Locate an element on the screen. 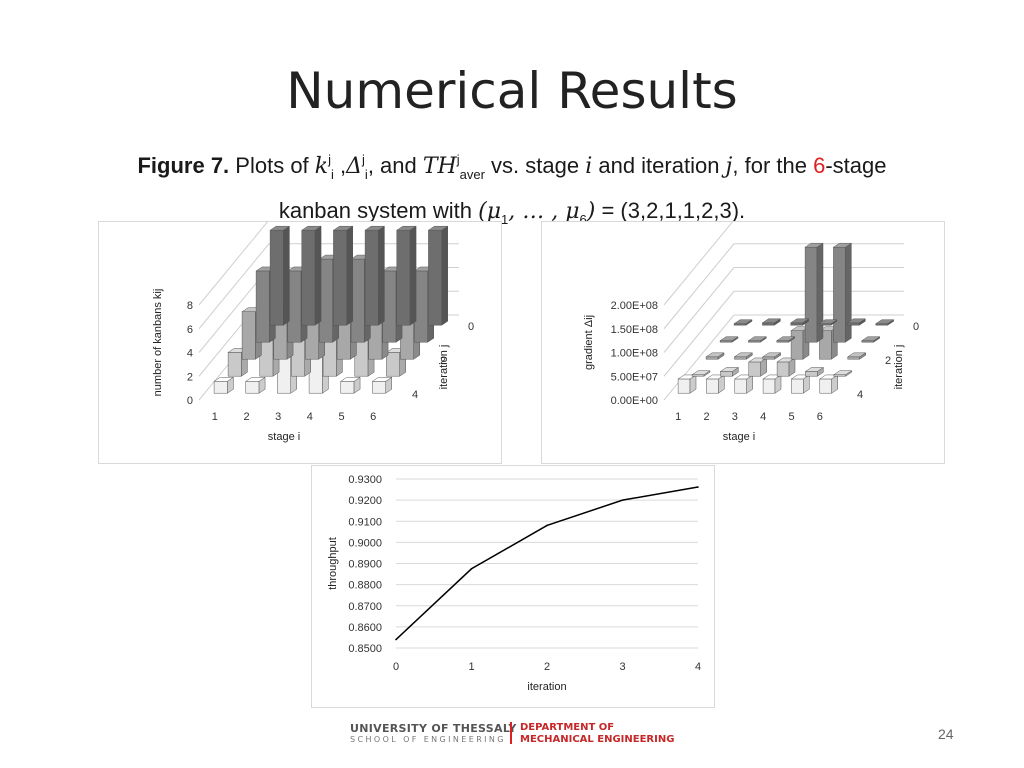 The height and width of the screenshot is (768, 1024). school-name: SCHOOL OF ENGINEERING is located at coordinates (428, 739).